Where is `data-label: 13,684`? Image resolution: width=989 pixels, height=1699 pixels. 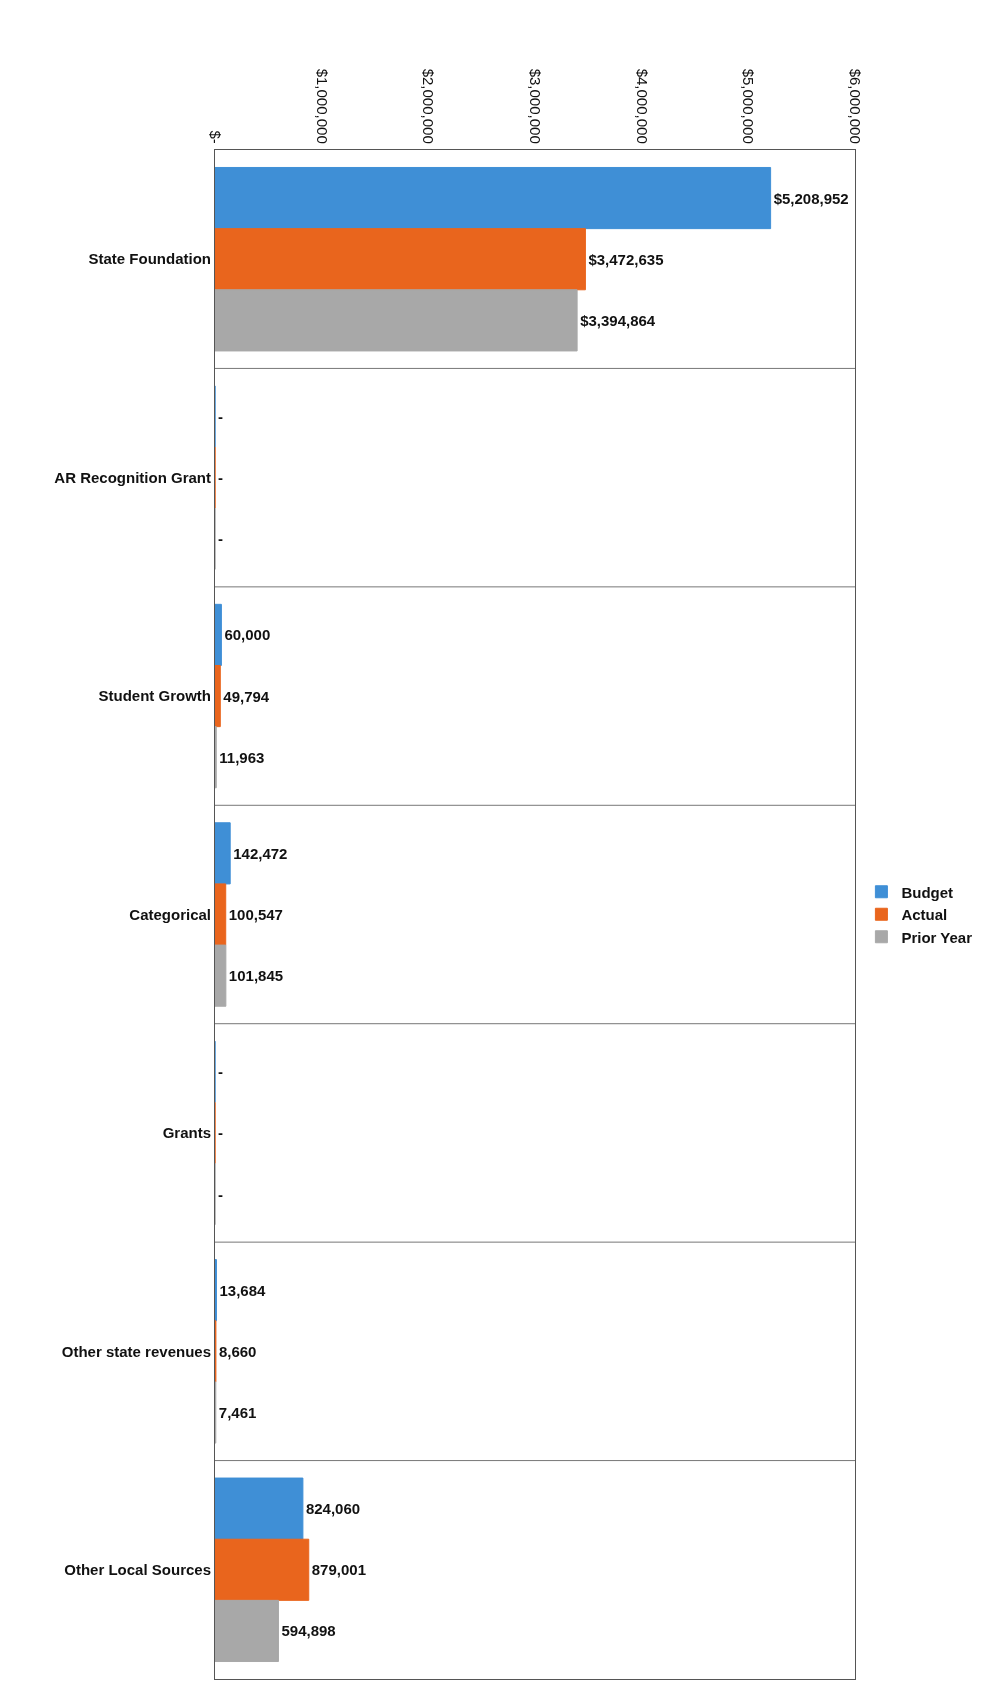
data-label: 13,684 is located at coordinates (242, 1290).